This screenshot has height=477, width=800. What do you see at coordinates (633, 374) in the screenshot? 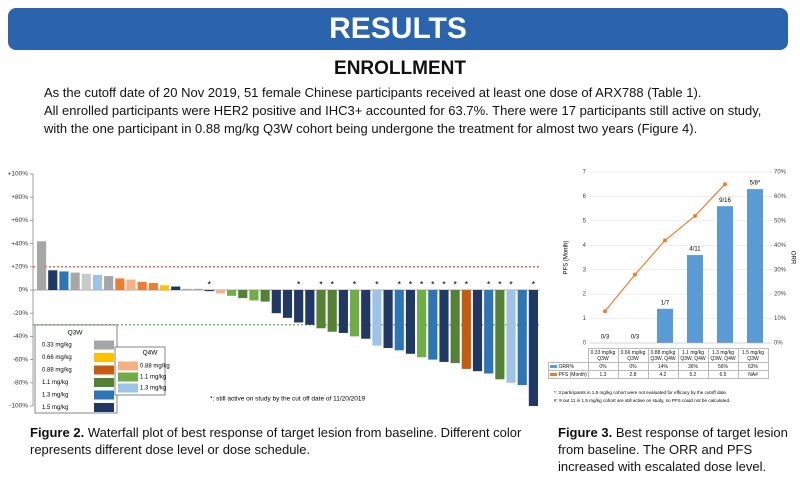
I see `table-cell: 2.8` at bounding box center [633, 374].